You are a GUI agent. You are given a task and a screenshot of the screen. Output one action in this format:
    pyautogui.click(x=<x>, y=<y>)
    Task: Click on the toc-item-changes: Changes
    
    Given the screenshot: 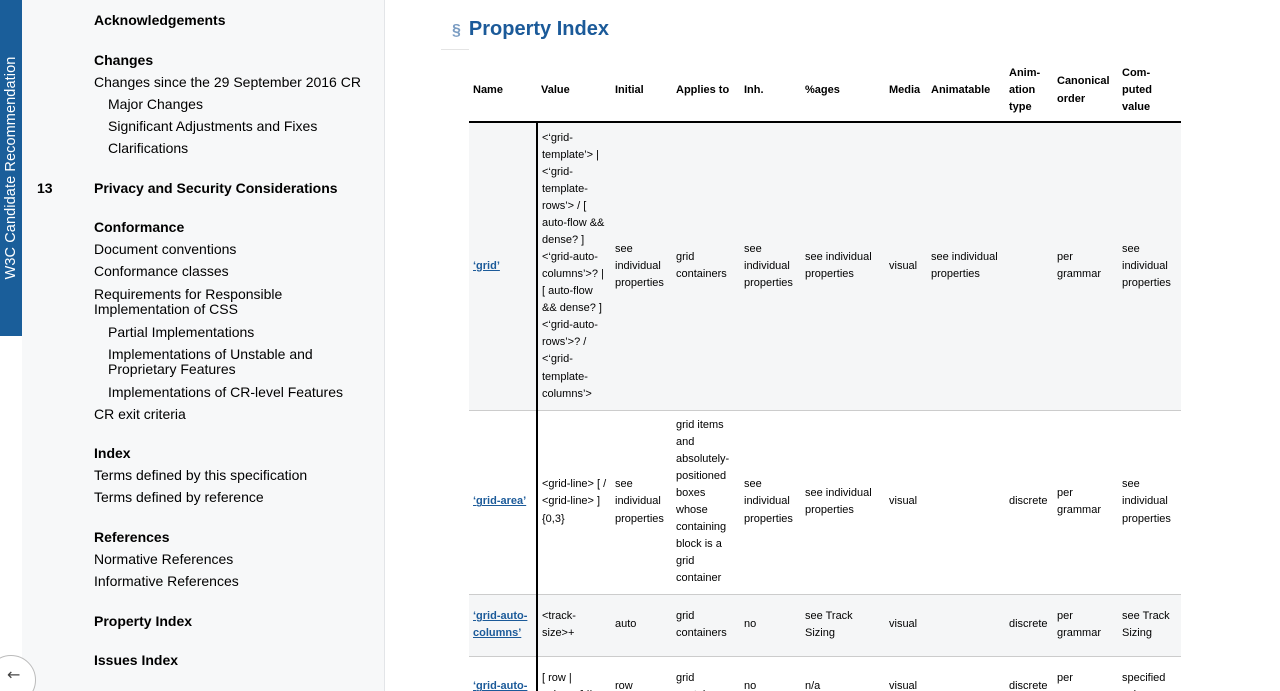 What is the action you would take?
    pyautogui.click(x=124, y=60)
    